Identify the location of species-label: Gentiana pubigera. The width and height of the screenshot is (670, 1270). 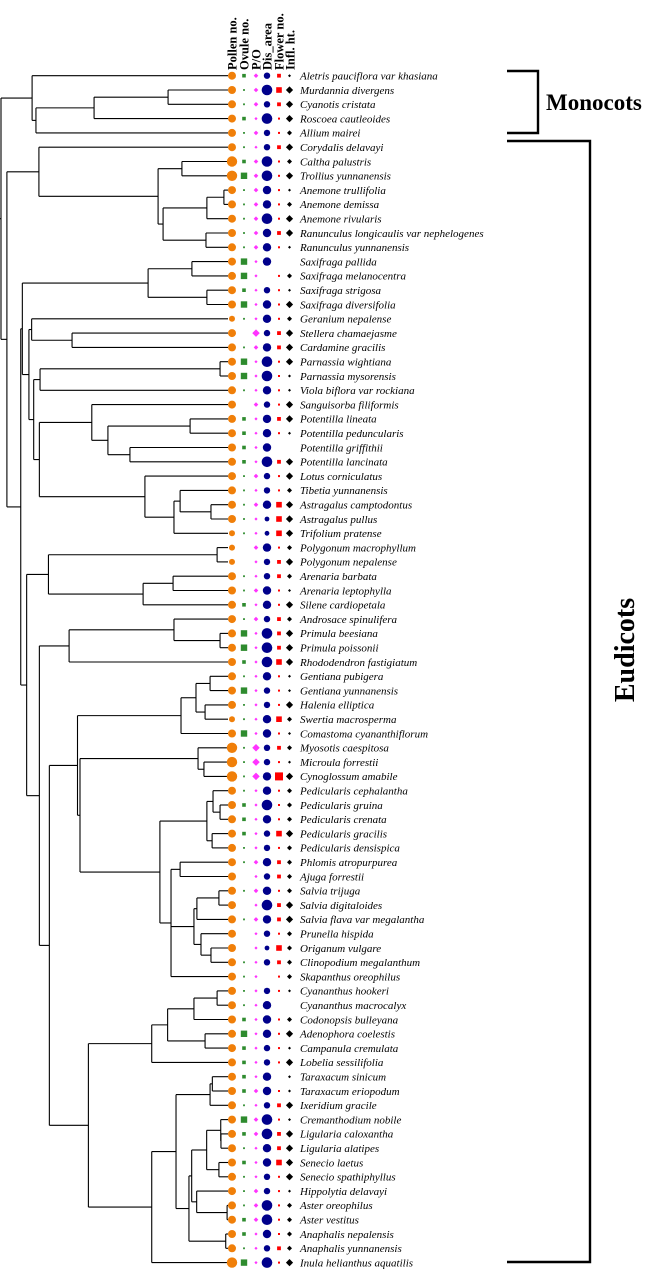
(342, 677).